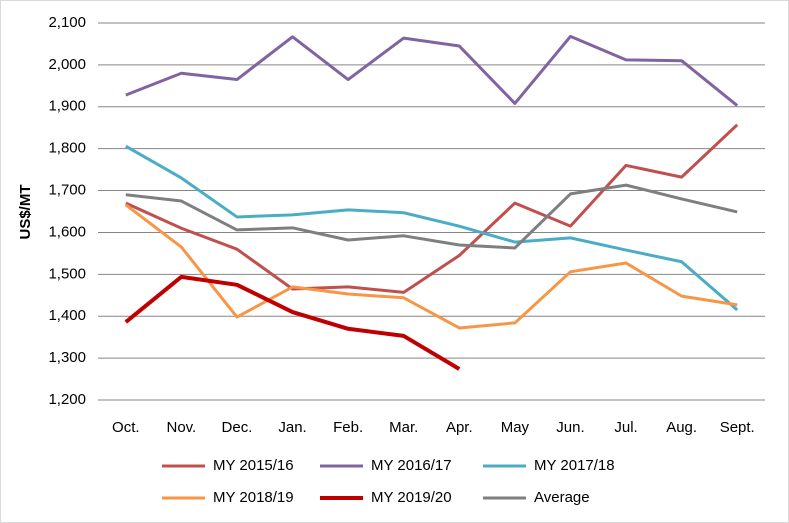 Image resolution: width=789 pixels, height=523 pixels. Describe the element at coordinates (182, 427) in the screenshot. I see `x-tick-label: Nov.` at that location.